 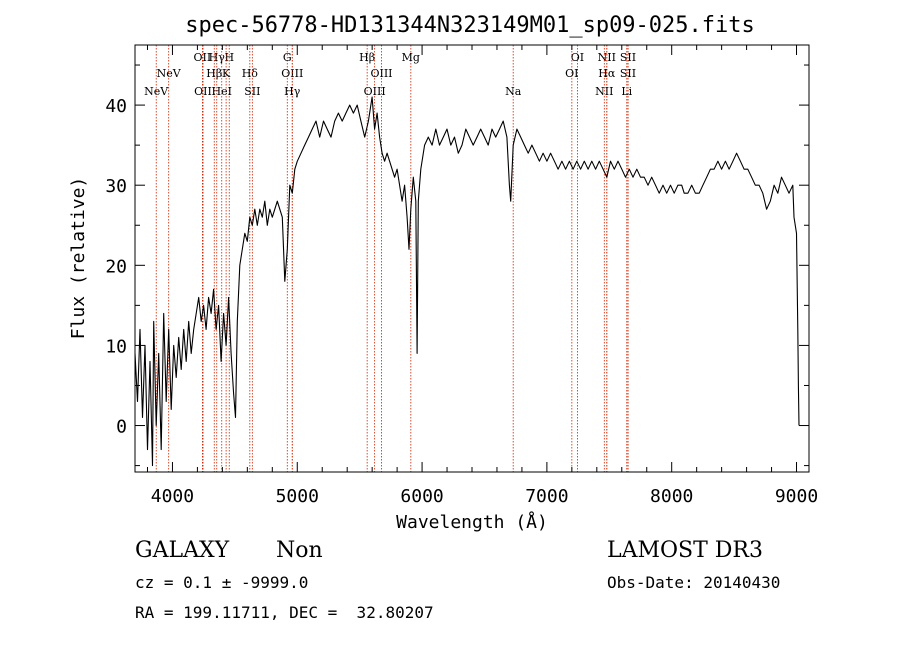 I want to click on redshift-readout: cz = 0.1 ± -9999.0, so click(x=222, y=582).